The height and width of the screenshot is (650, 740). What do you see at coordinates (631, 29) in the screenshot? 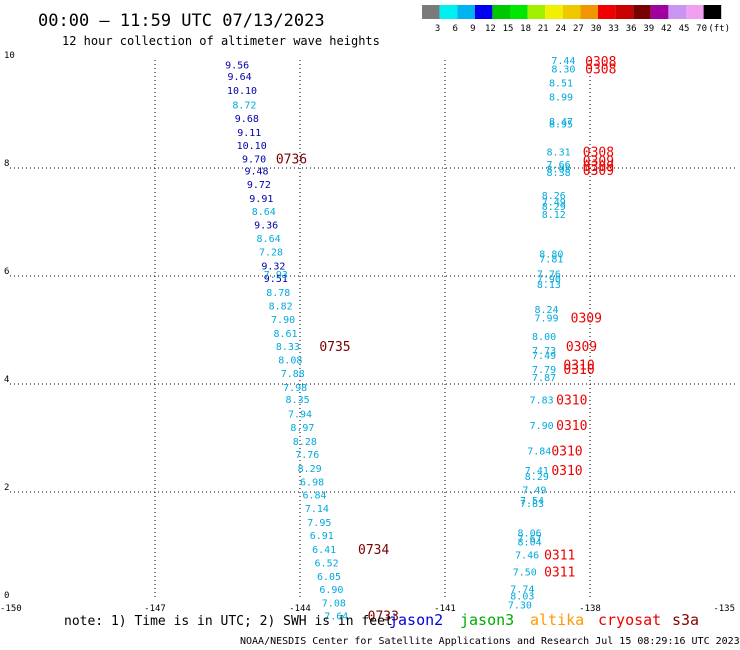
I see `colorbar-tick-label: 36` at bounding box center [631, 29].